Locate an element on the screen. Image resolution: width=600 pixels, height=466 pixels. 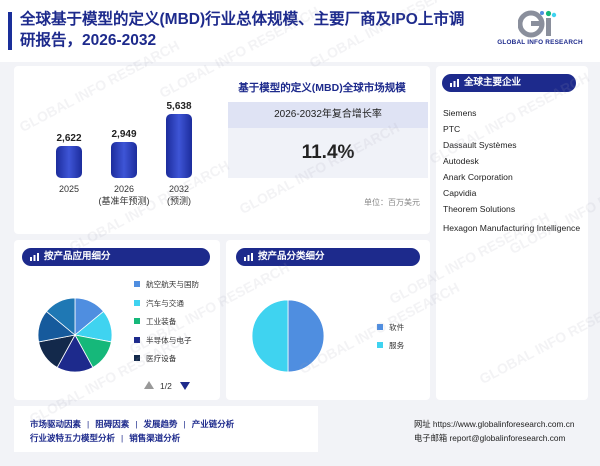
bar-value-2026: 2,949 is located at coordinates (124, 134).